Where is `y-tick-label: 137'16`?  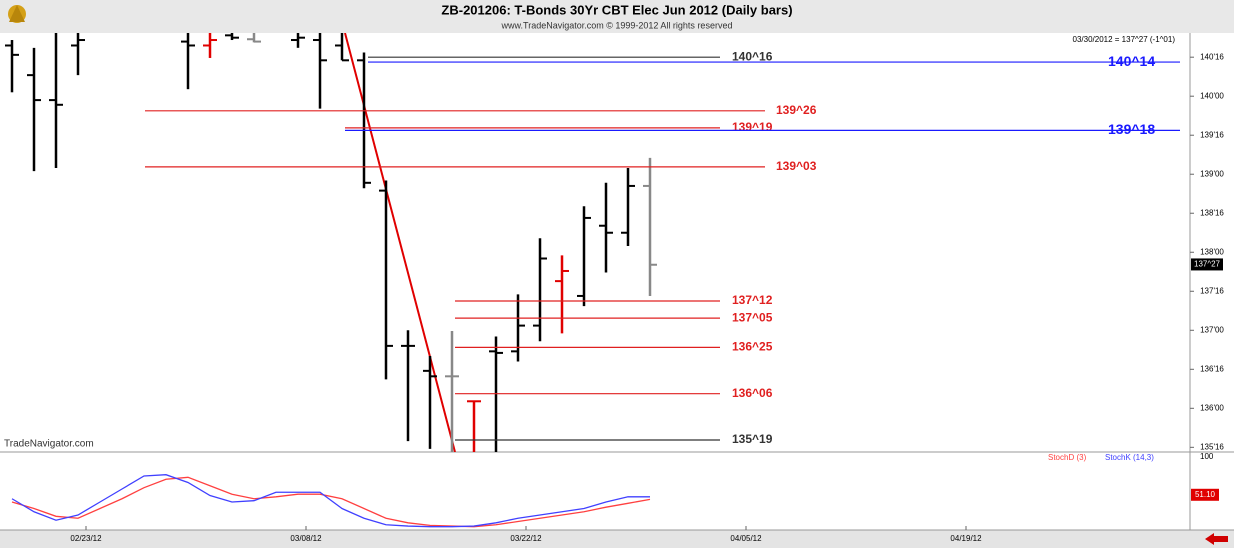
y-tick-label: 137'16 is located at coordinates (1212, 290).